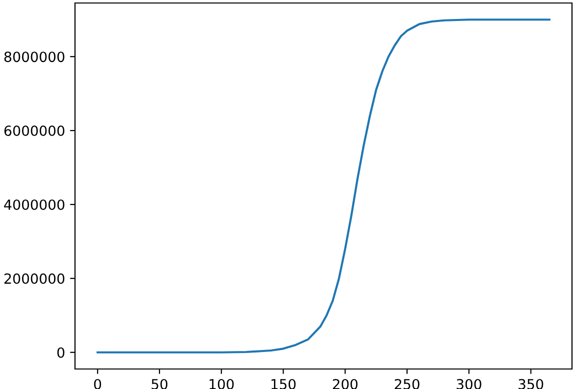 The height and width of the screenshot is (389, 574). What do you see at coordinates (34, 131) in the screenshot?
I see `y-tick-label: 6000000` at bounding box center [34, 131].